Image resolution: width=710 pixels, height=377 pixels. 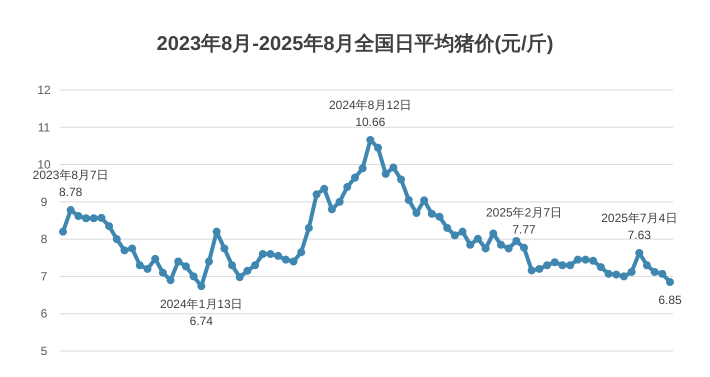 I want to click on y-tick-label: 9, so click(x=44, y=201).